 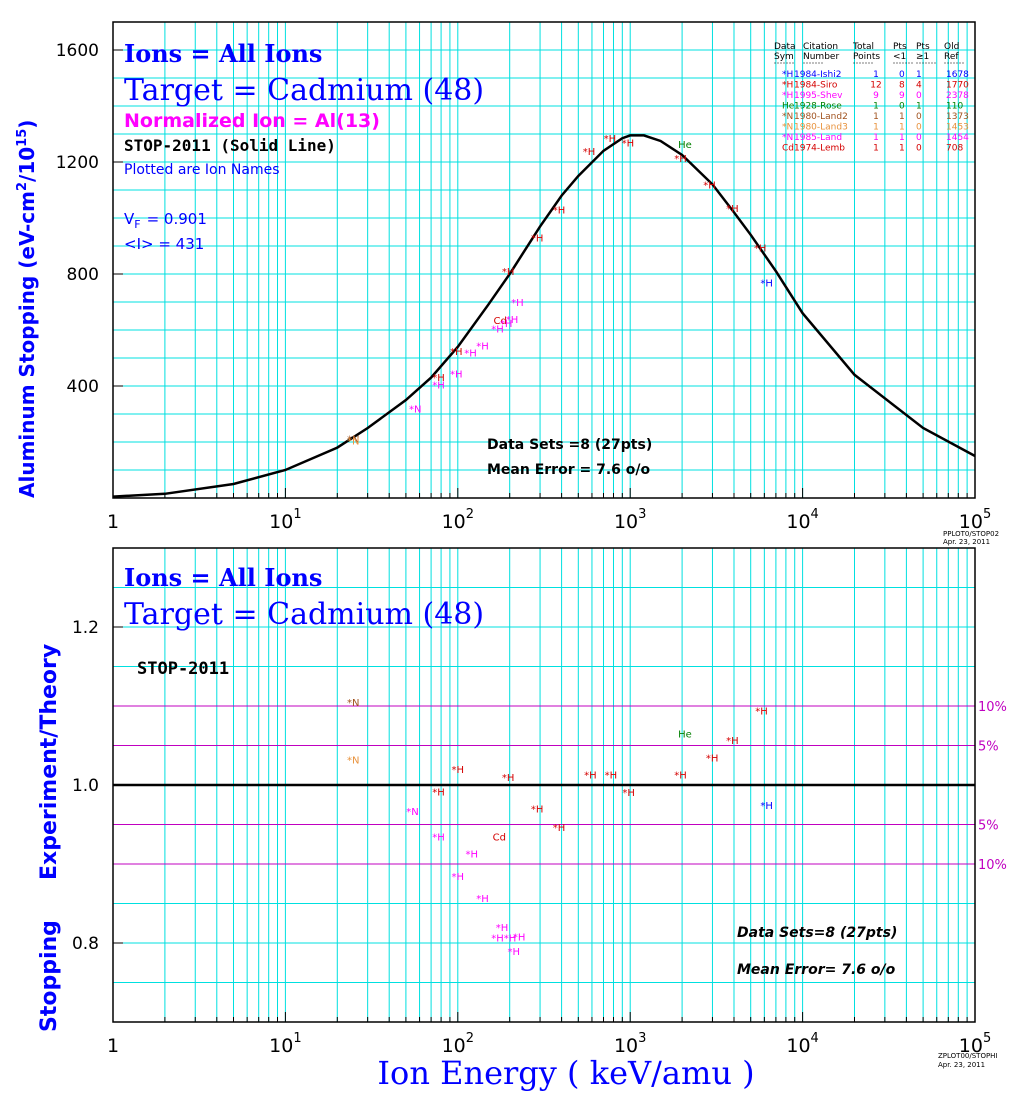 What do you see at coordinates (784, 57) in the screenshot?
I see `legend-header: Sym` at bounding box center [784, 57].